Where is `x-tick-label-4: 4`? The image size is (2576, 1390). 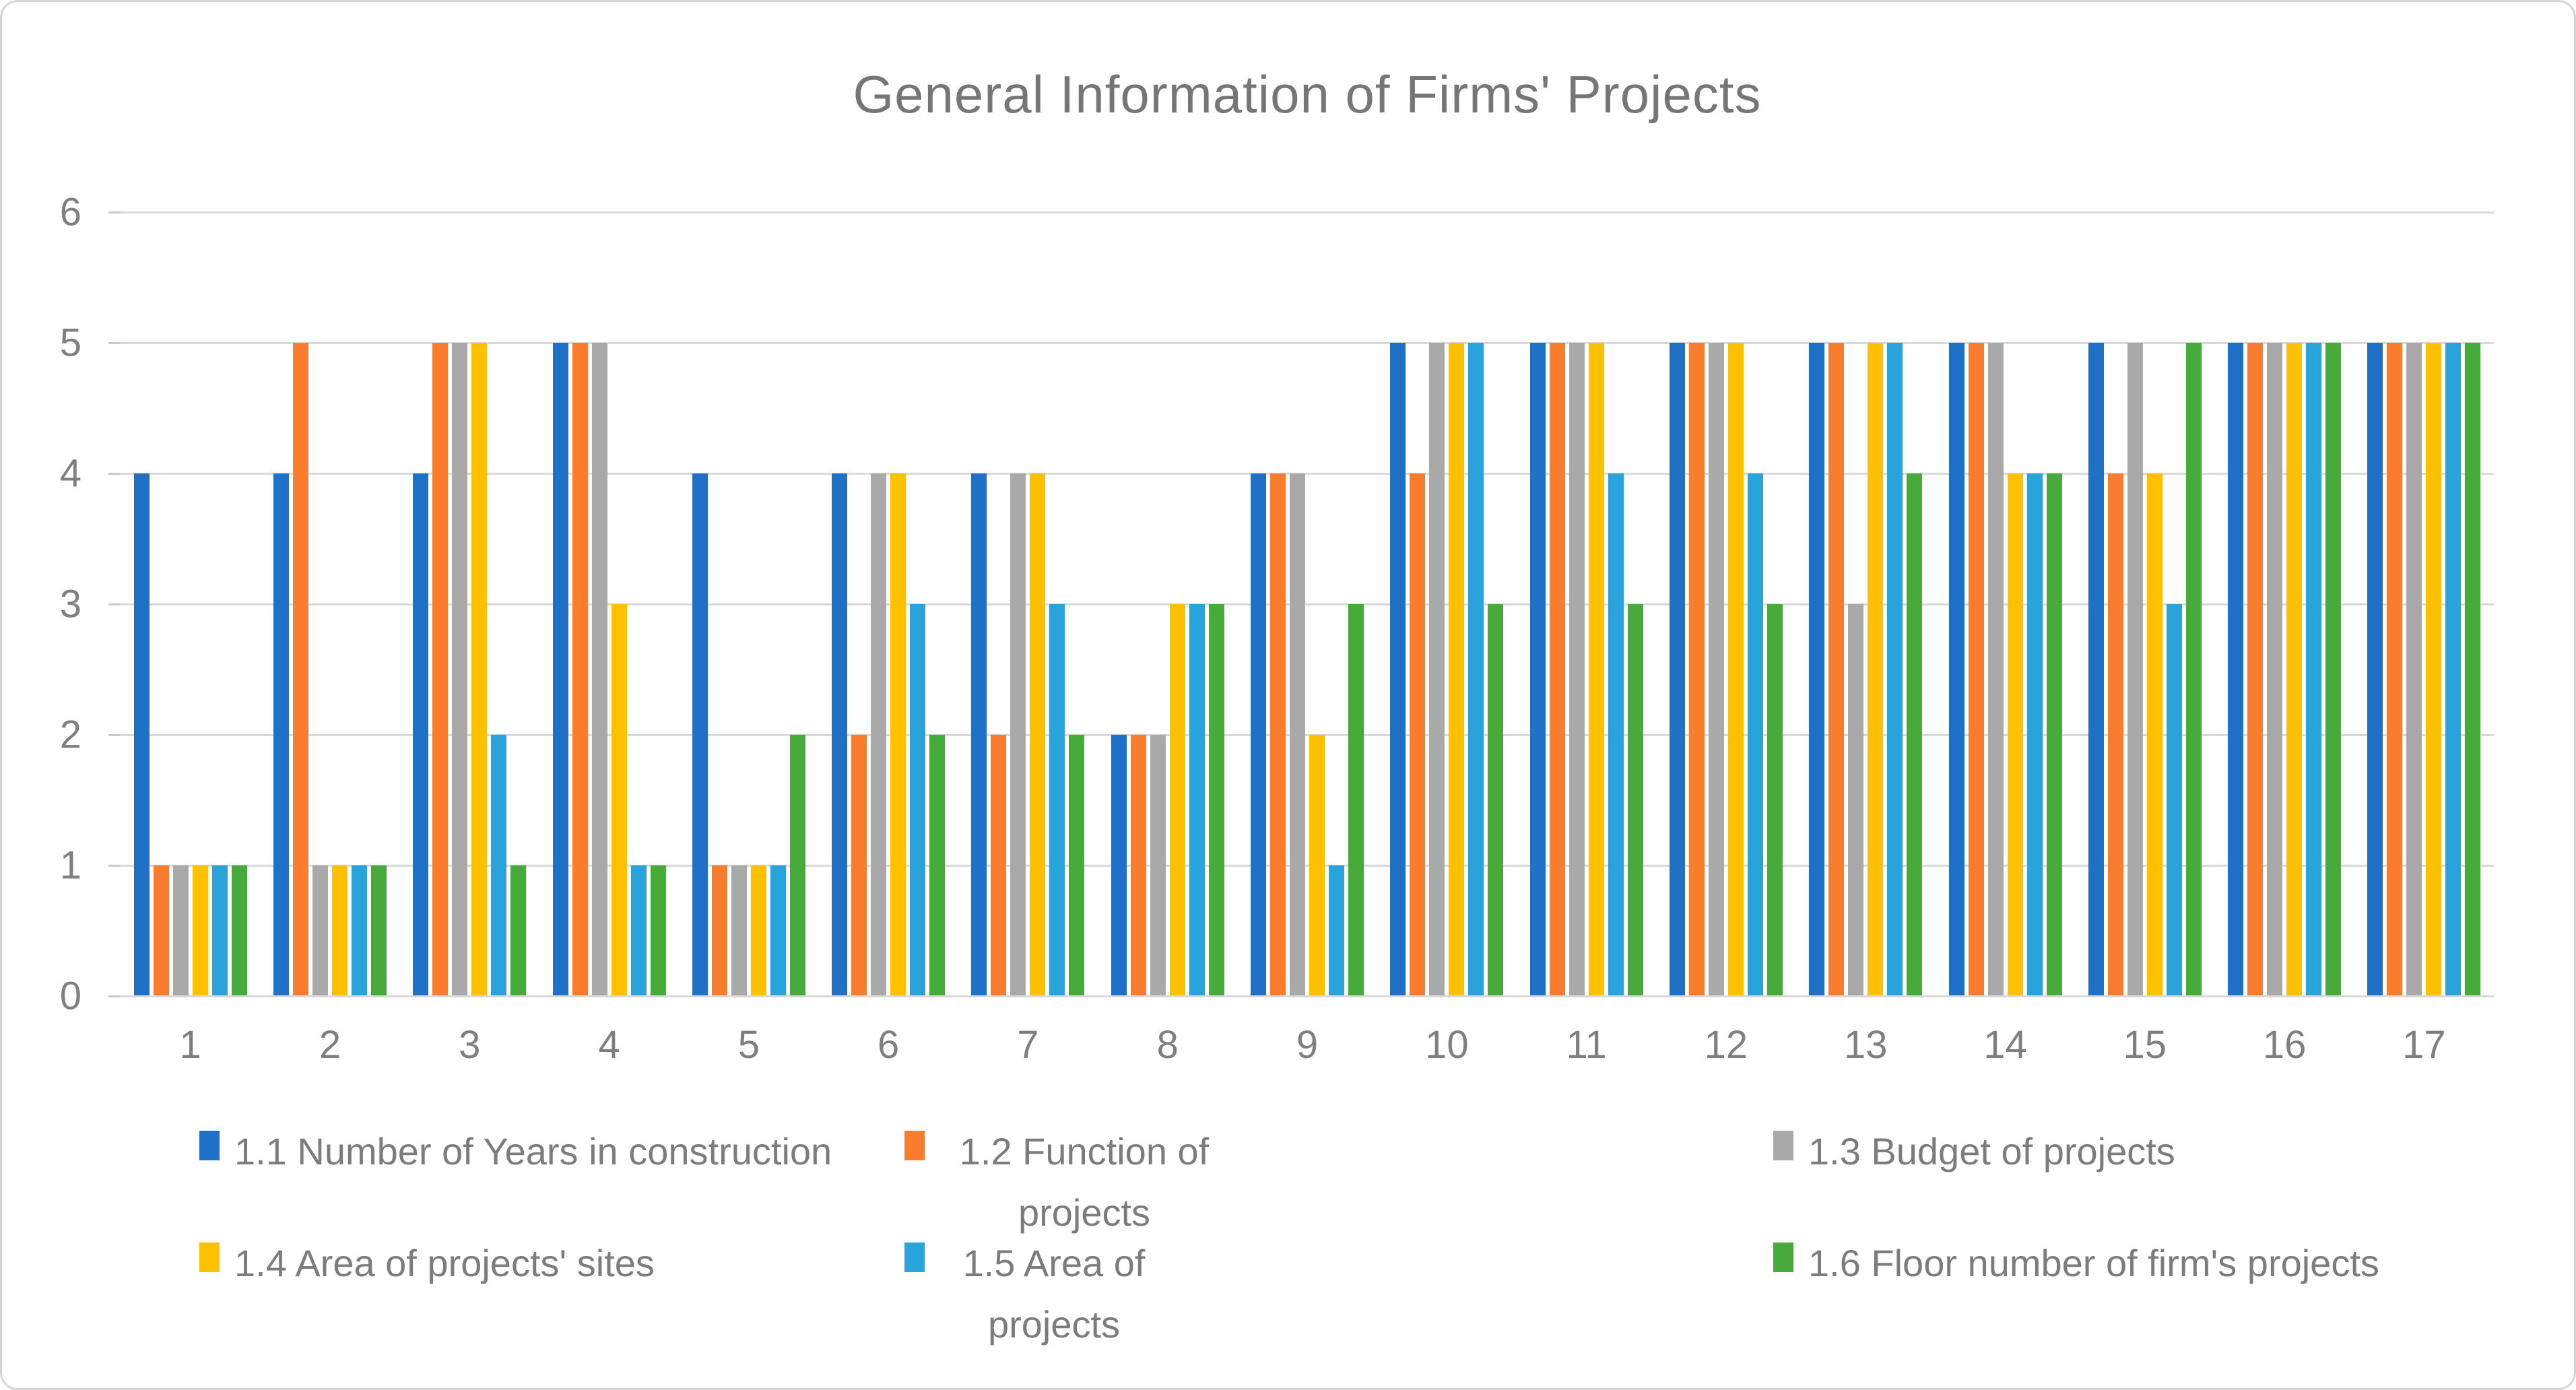
x-tick-label-4: 4 is located at coordinates (609, 1045).